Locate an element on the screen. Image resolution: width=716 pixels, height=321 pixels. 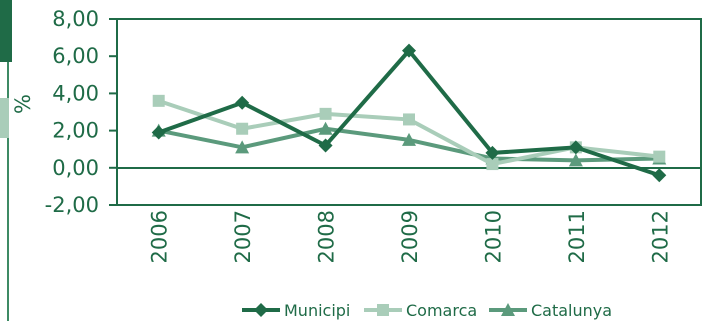
y-tick-label: 6,00 is located at coordinates (75, 56).